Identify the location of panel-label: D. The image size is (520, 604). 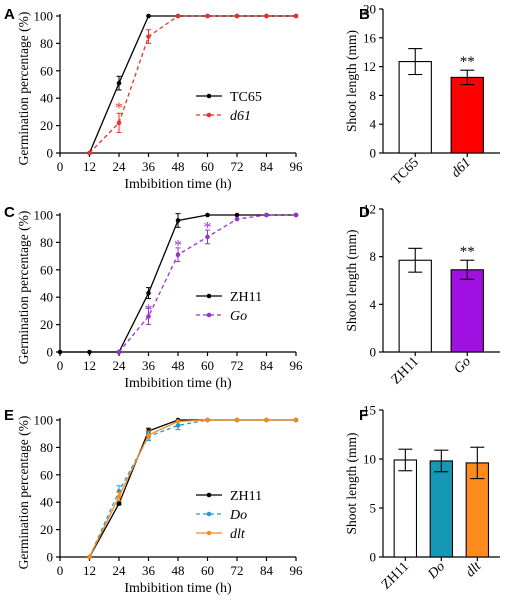
(364, 212).